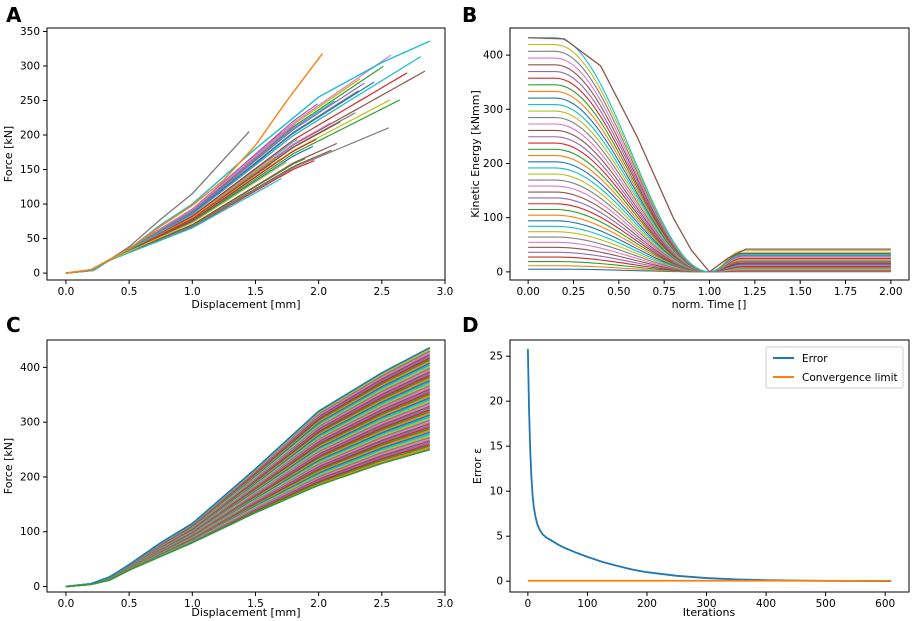 The image size is (913, 621). Describe the element at coordinates (8, 466) in the screenshot. I see `y-axis-label-c: Force [kN]` at that location.